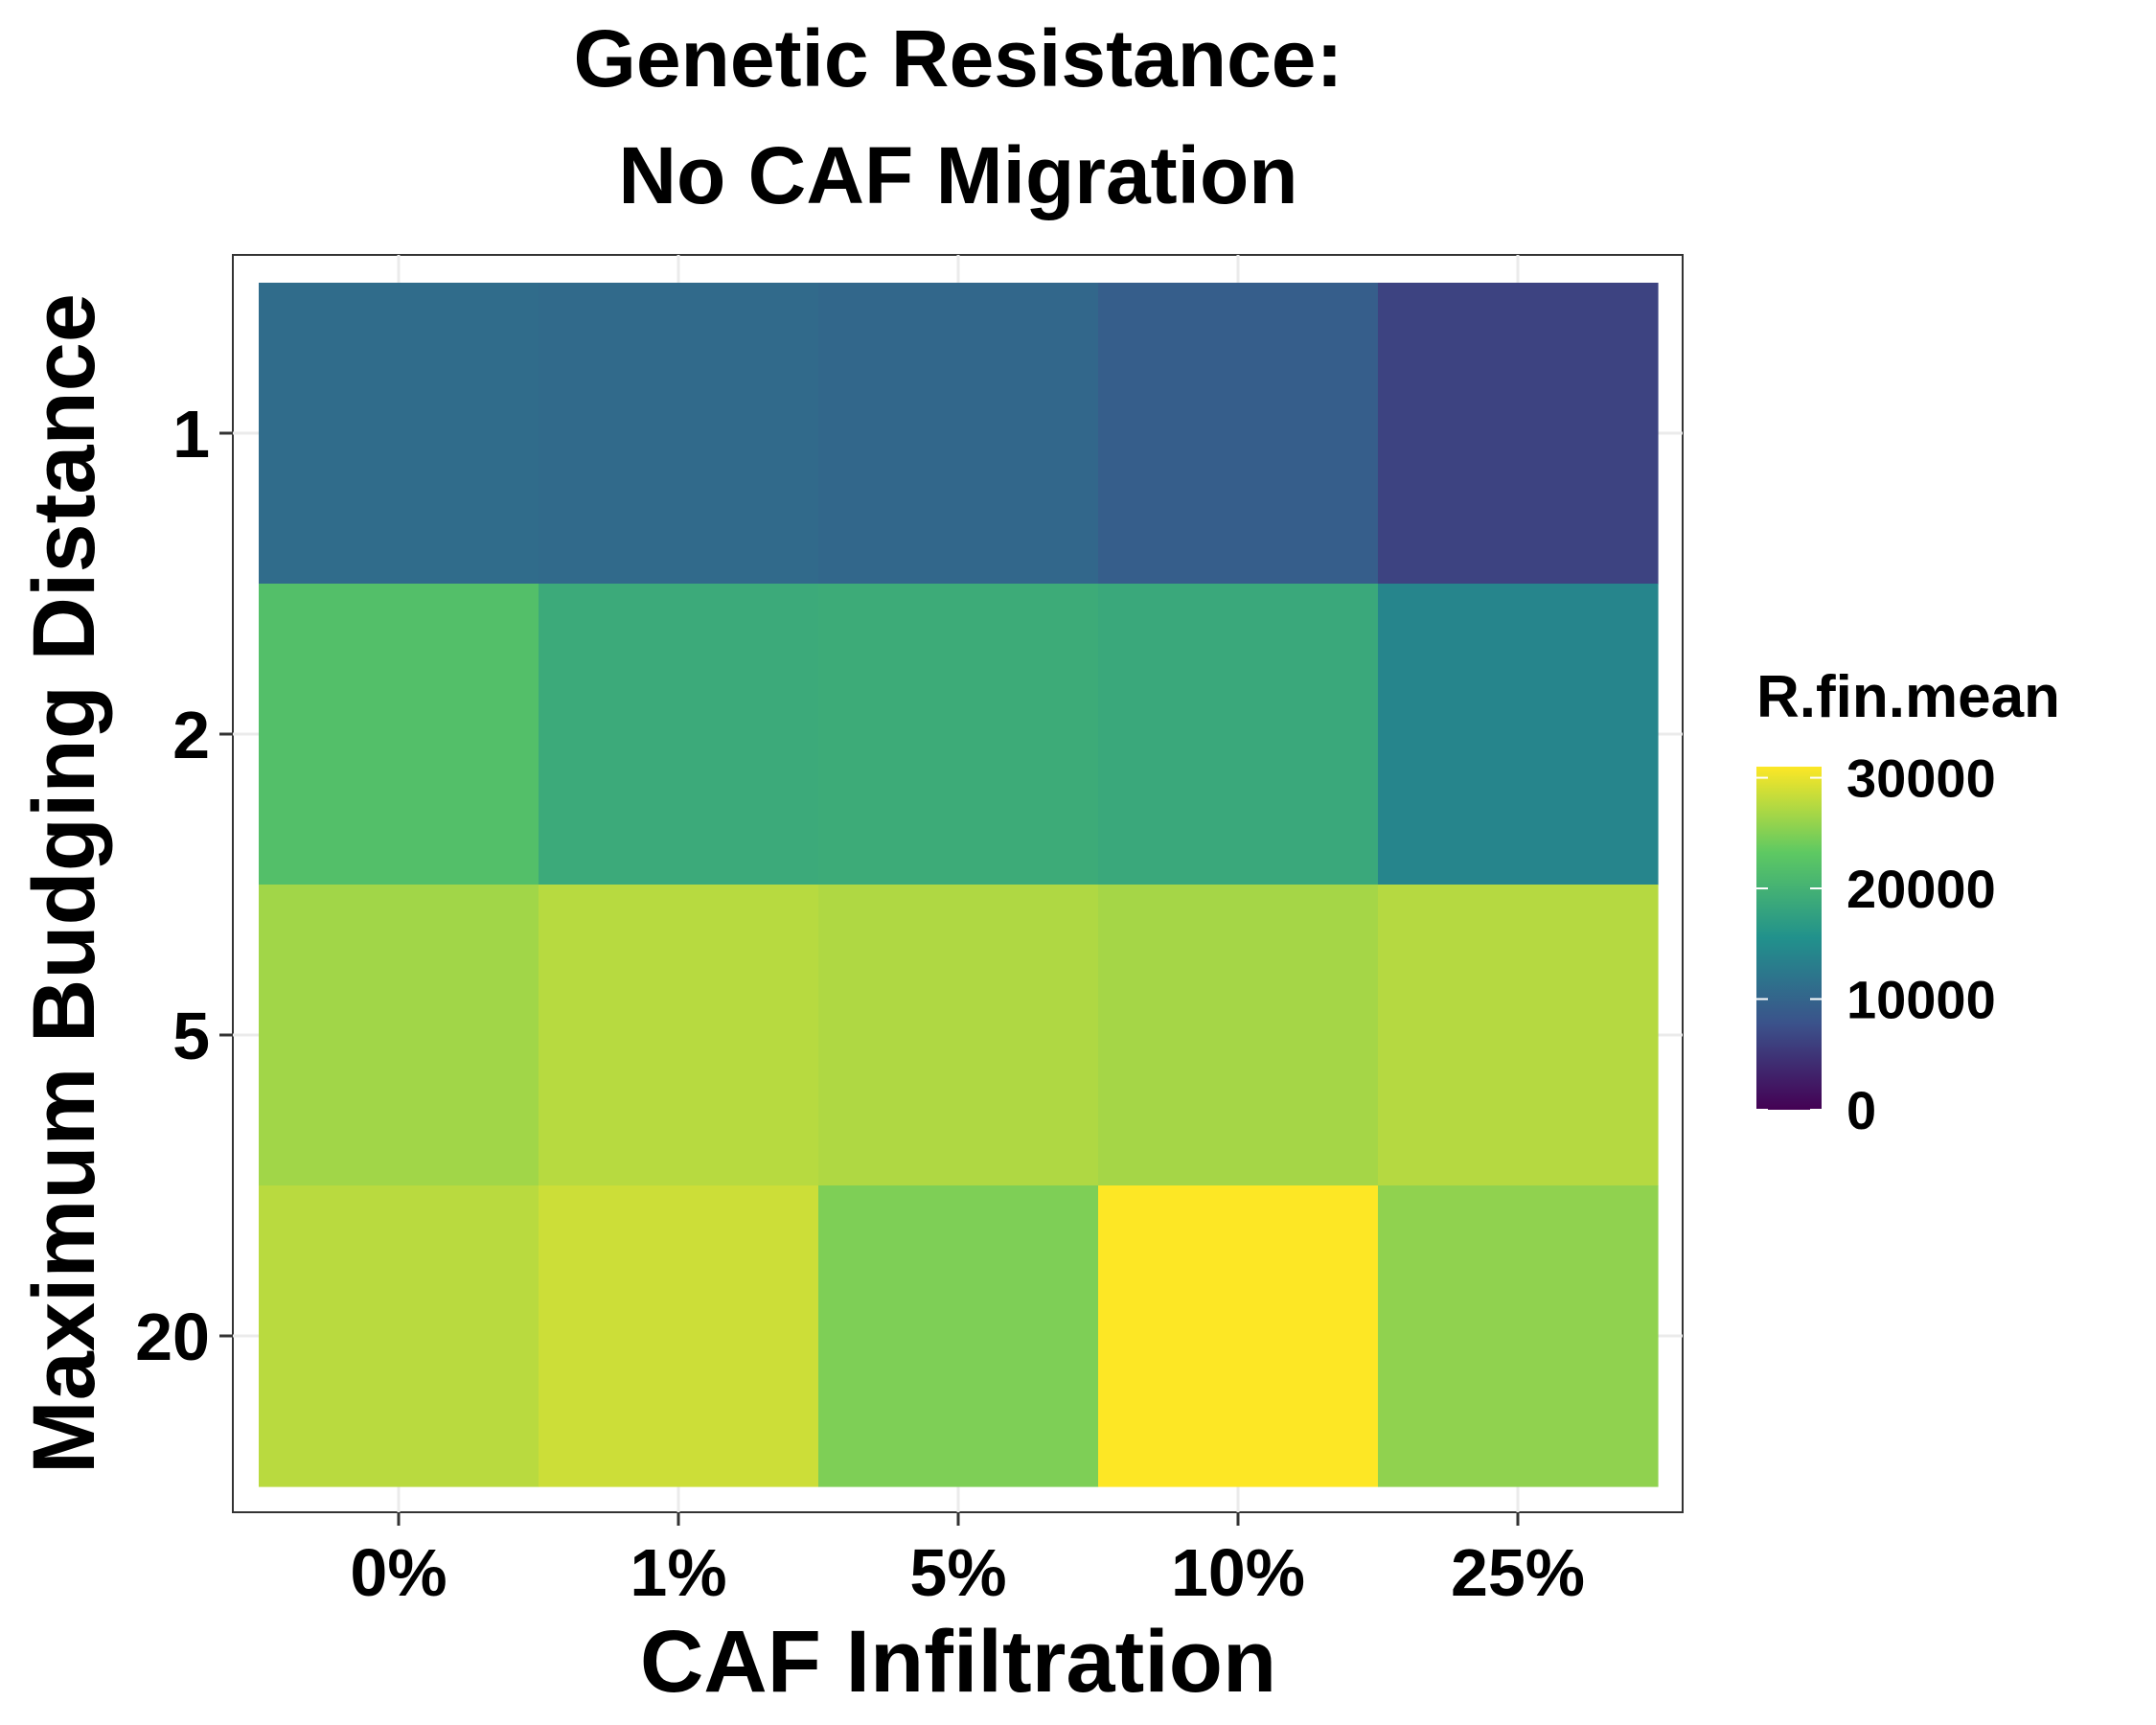 Image resolution: width=2156 pixels, height=1725 pixels. I want to click on legend-tick-label: 30000, so click(1921, 778).